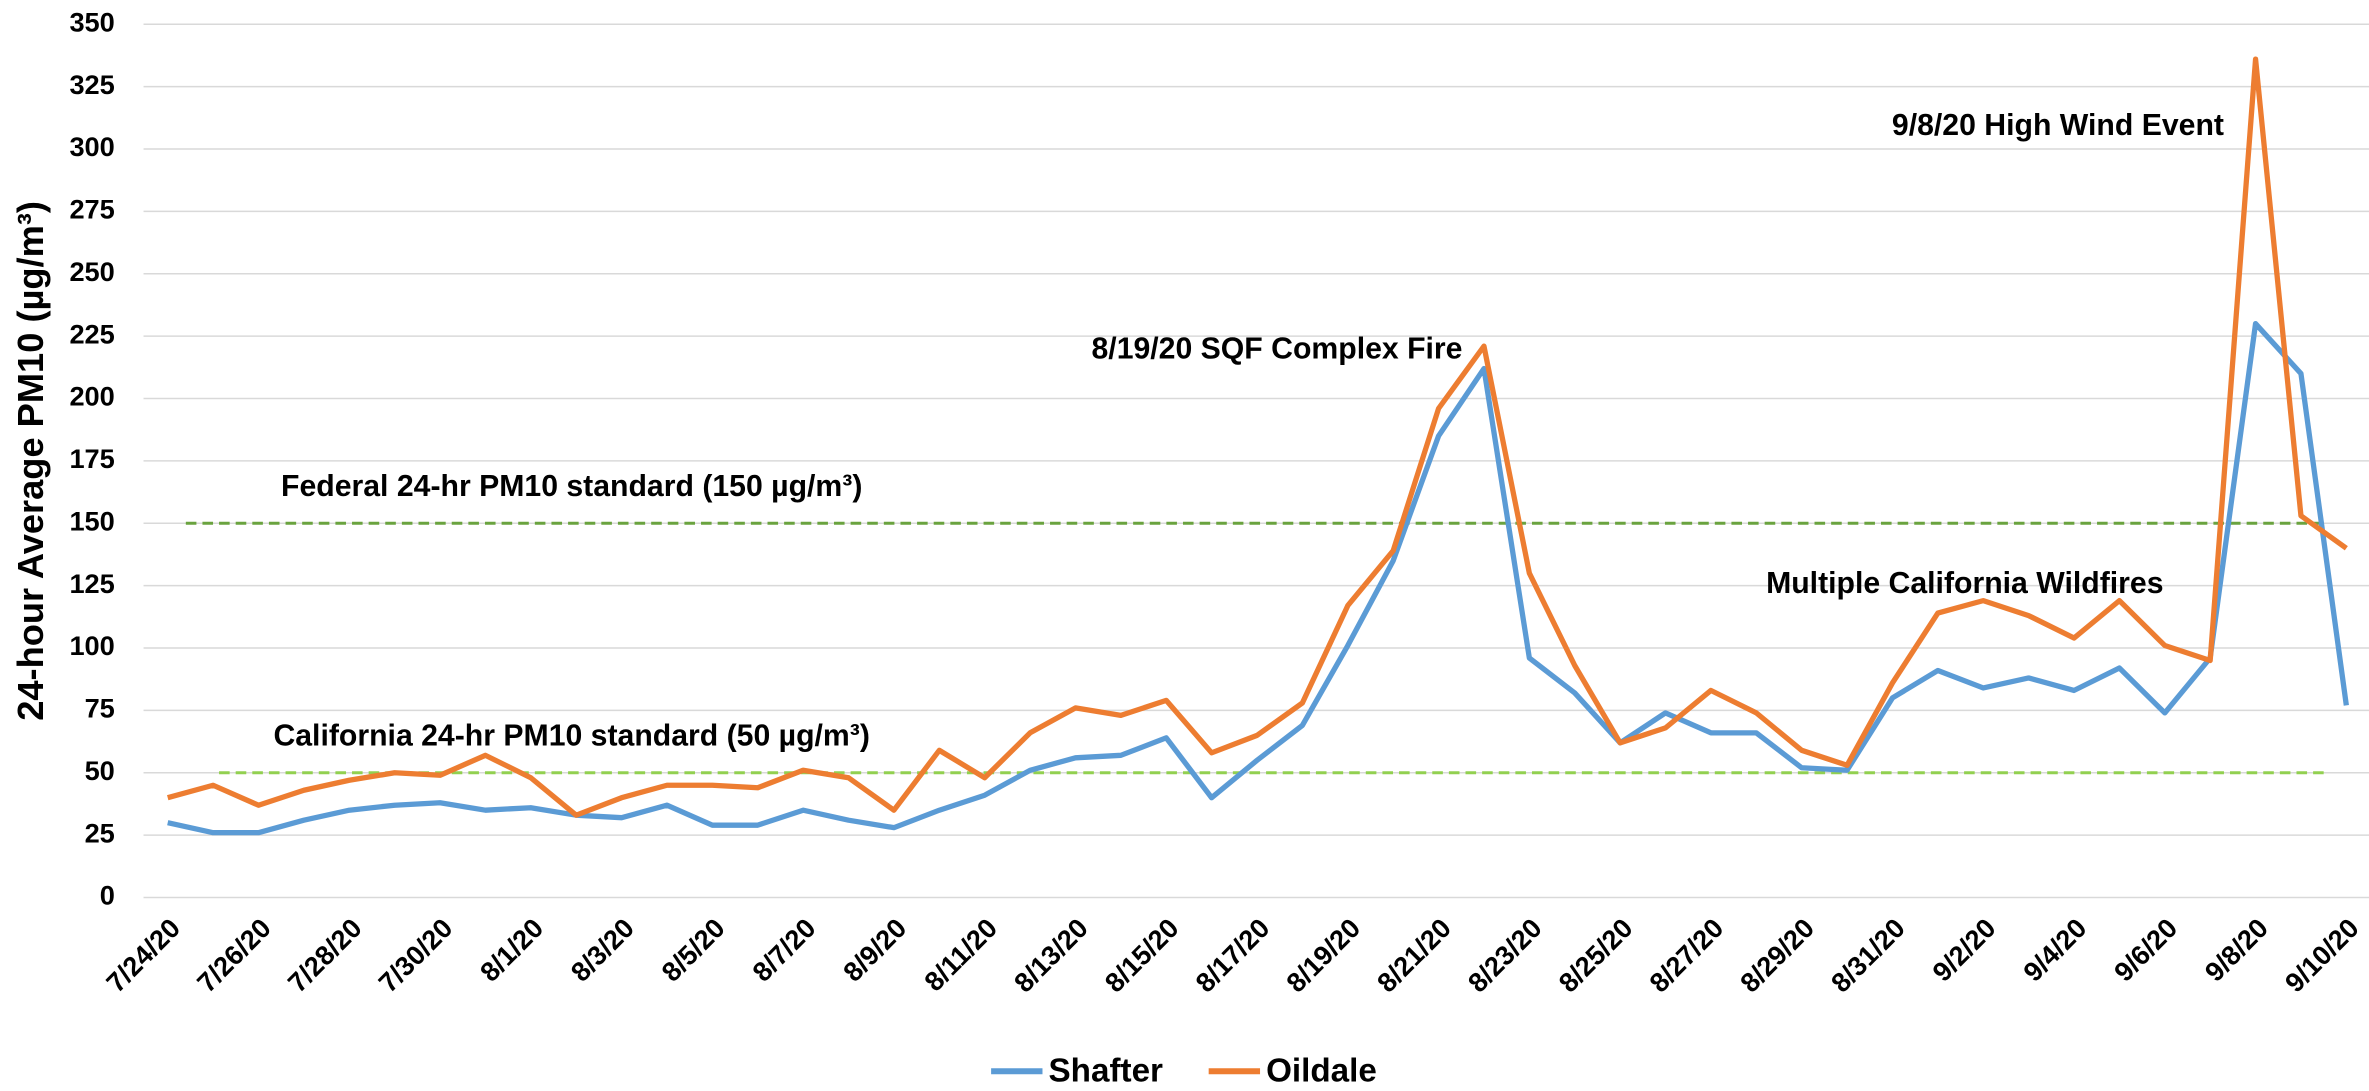  I want to click on y-tick-label: 225, so click(91, 333).